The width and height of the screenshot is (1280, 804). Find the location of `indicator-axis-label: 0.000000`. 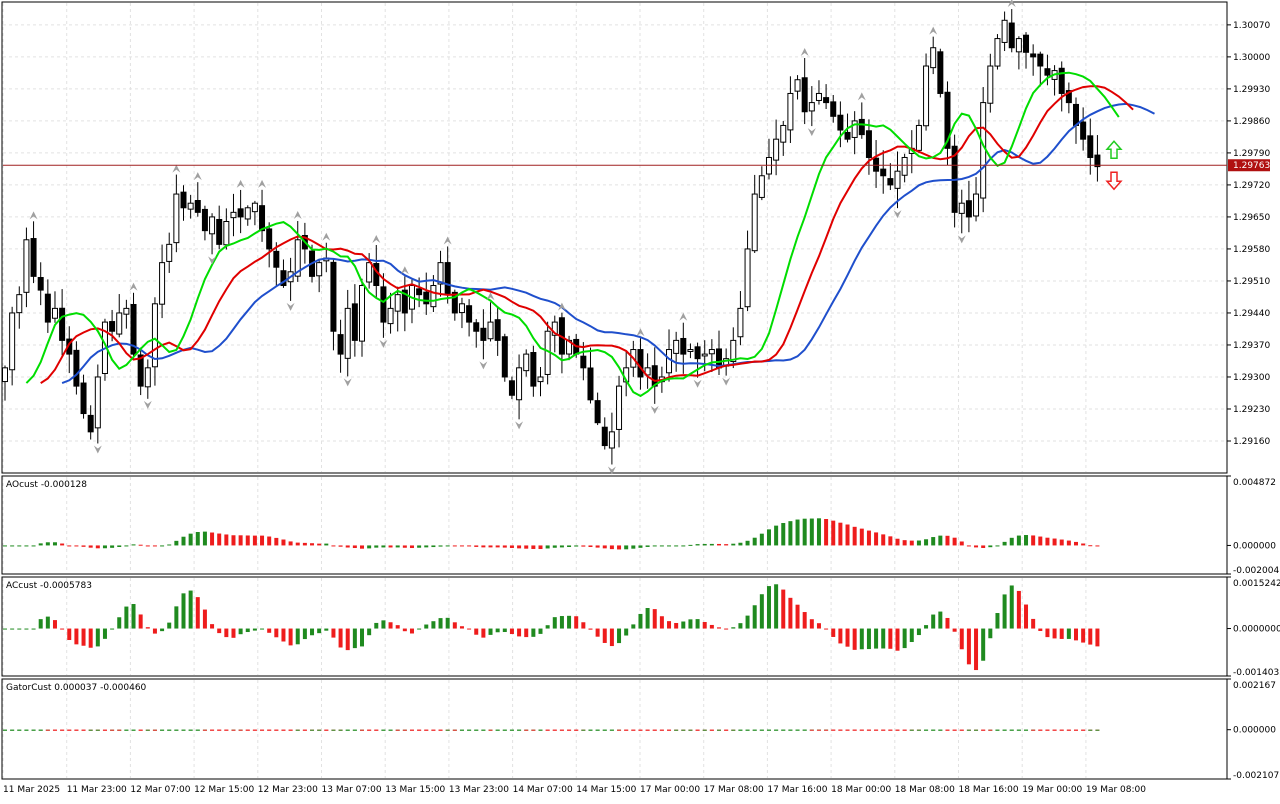

indicator-axis-label: 0.000000 is located at coordinates (1254, 546).